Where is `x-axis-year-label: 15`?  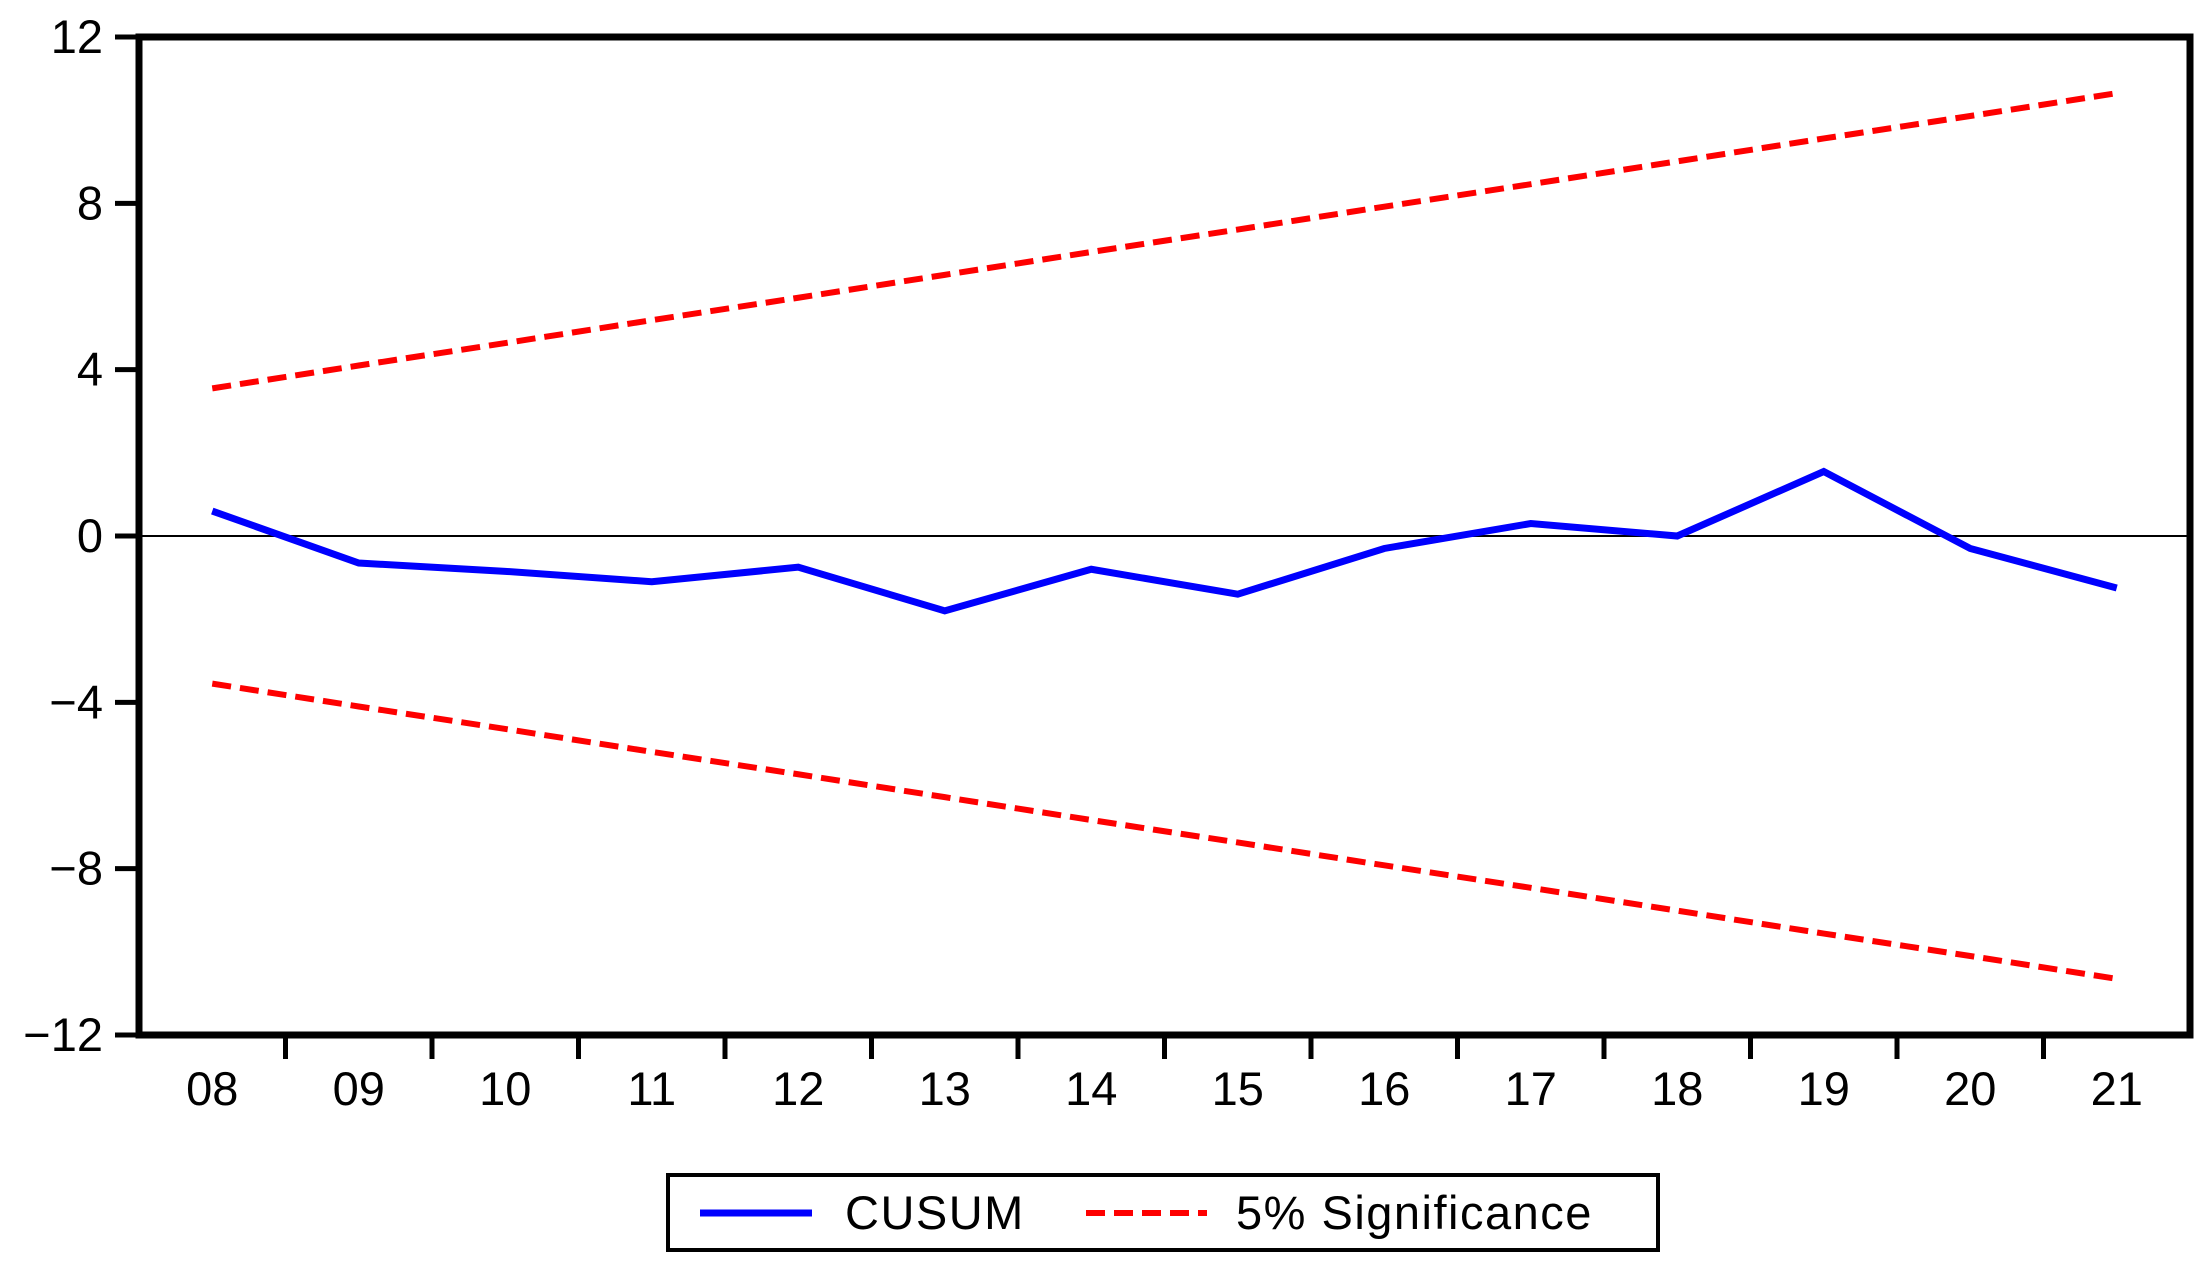 x-axis-year-label: 15 is located at coordinates (1238, 1088).